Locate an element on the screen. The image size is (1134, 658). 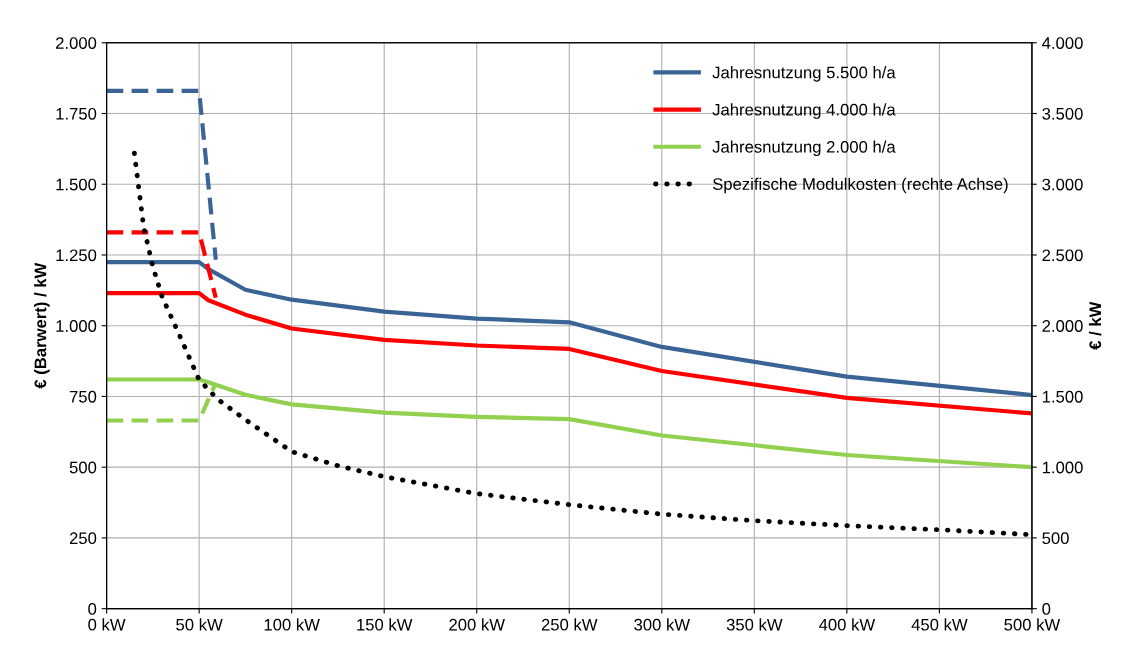
y-tick-label: 250 is located at coordinates (83, 538).